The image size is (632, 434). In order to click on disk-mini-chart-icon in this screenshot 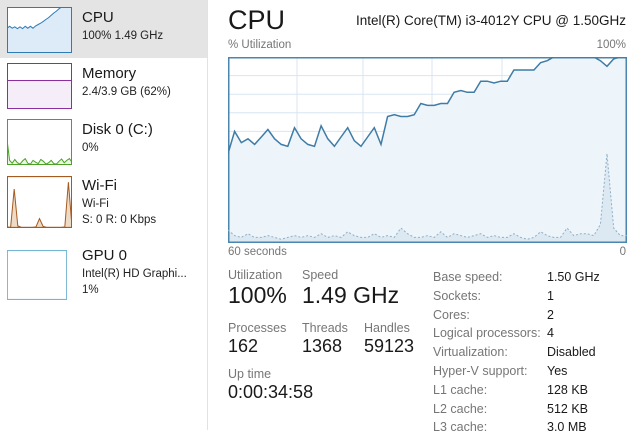, I will do `click(39, 142)`.